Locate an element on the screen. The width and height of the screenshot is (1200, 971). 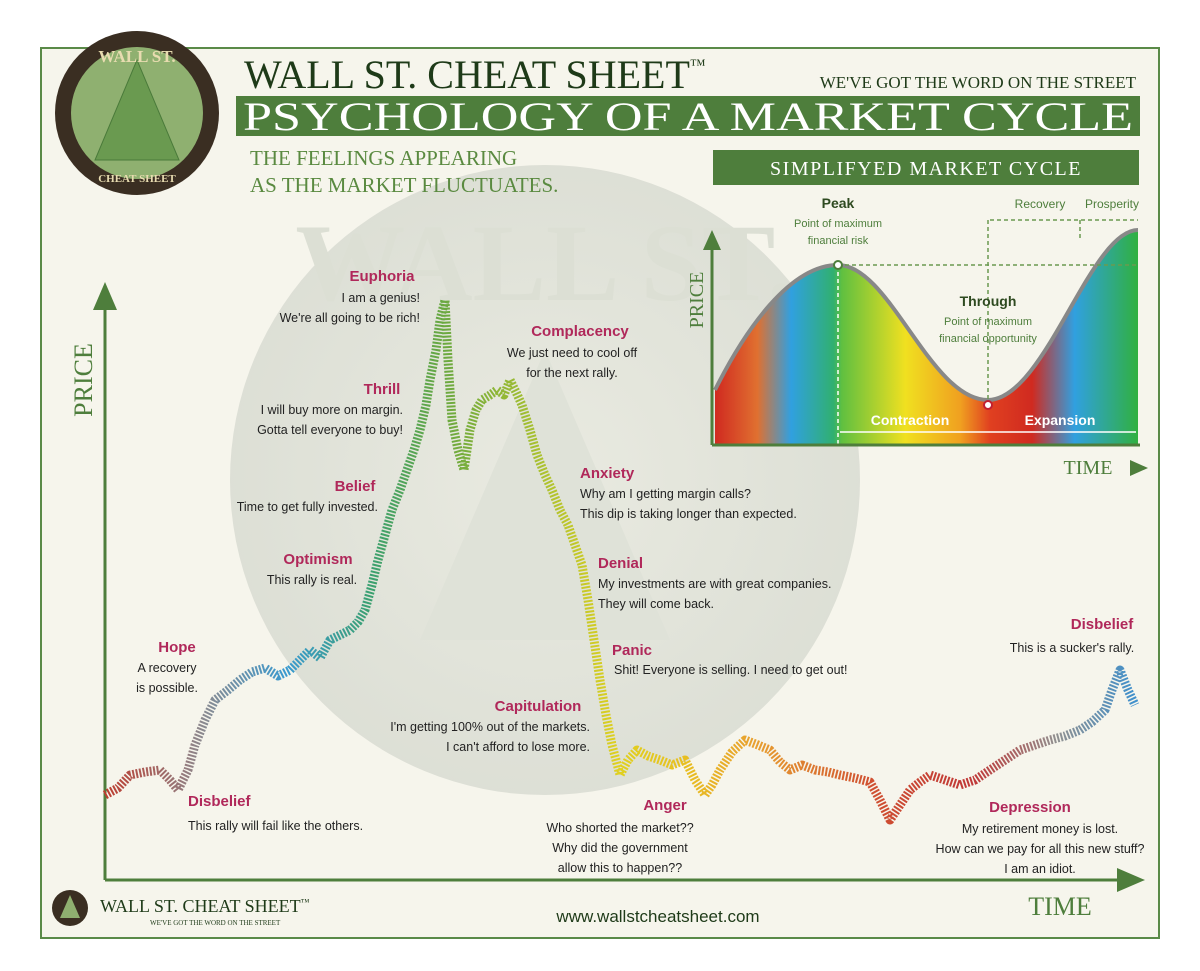
stage-note: is possible. is located at coordinates (167, 688).